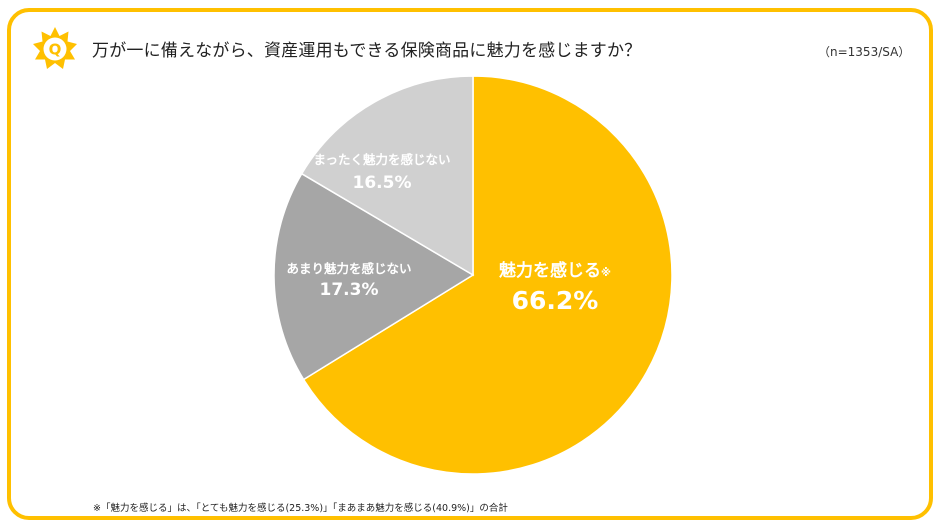 Image resolution: width=945 pixels, height=532 pixels. I want to click on slice-category-label: まったく魅力を感じない, so click(381, 159).